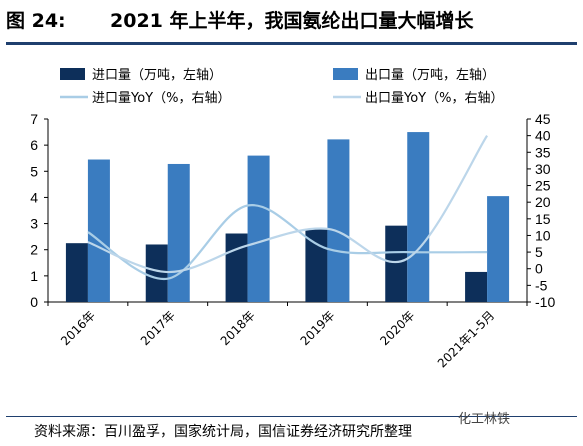 This screenshot has width=583, height=446. I want to click on left-tick-label: 0, so click(34, 302).